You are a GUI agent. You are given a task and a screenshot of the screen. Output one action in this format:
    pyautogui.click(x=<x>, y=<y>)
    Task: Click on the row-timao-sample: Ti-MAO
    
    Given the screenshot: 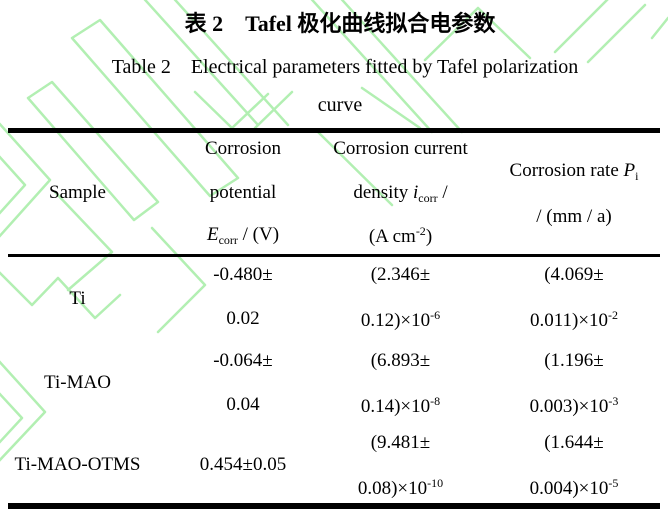 What is the action you would take?
    pyautogui.click(x=77, y=382)
    